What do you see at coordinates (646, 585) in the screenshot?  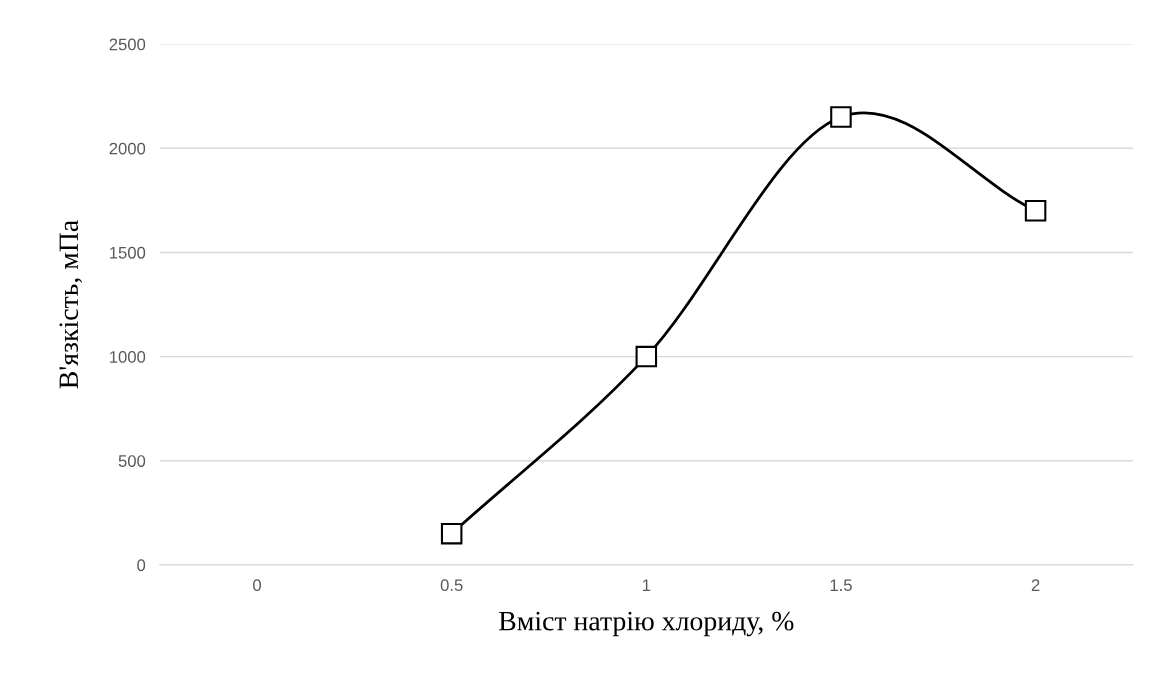 I see `x-tick-label: 1` at bounding box center [646, 585].